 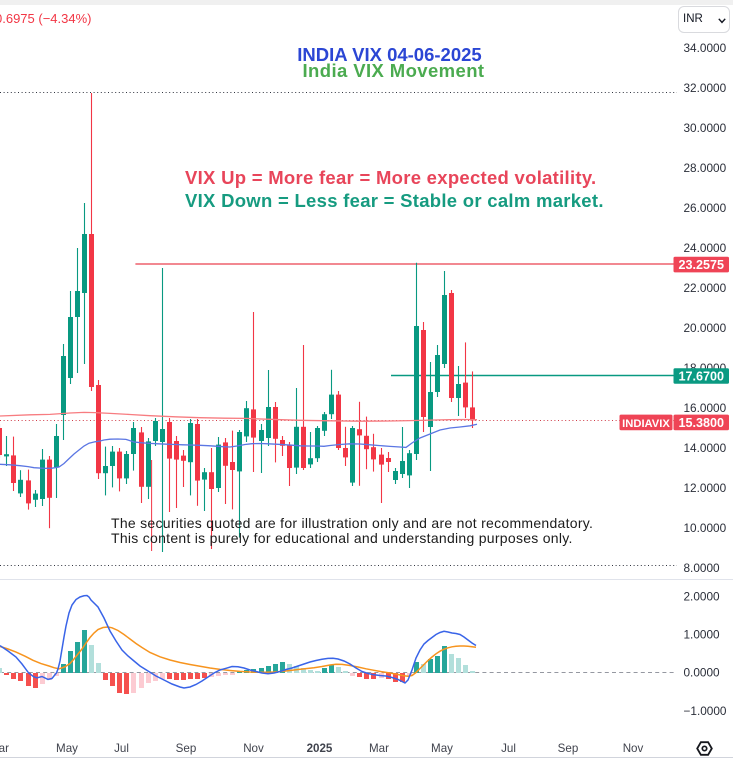 I want to click on svg-text: 17.6700, so click(x=701, y=376).